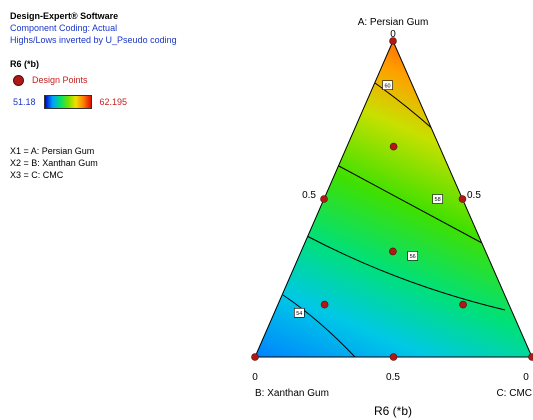 The width and height of the screenshot is (533, 420). I want to click on vertex-b-label: B: Xanthan Gum, so click(292, 393).